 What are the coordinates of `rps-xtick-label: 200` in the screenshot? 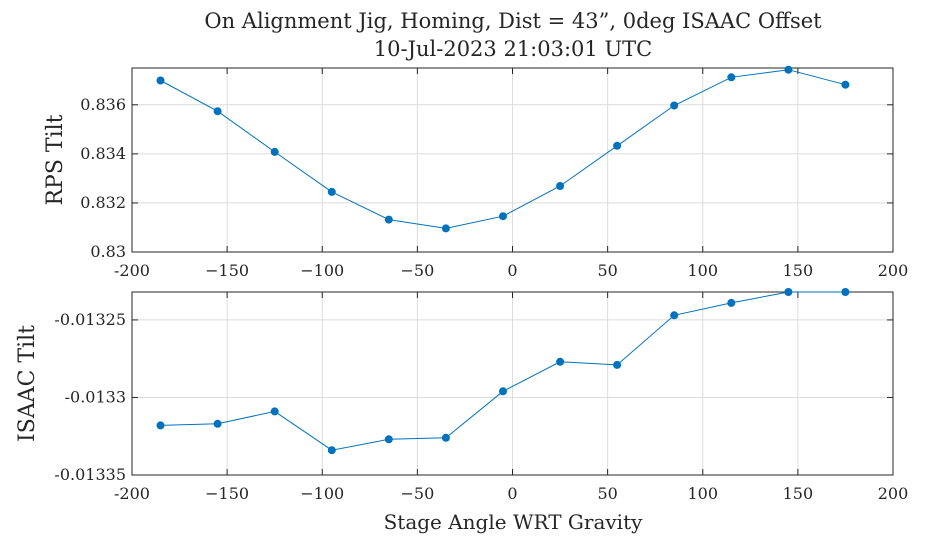 It's located at (893, 270).